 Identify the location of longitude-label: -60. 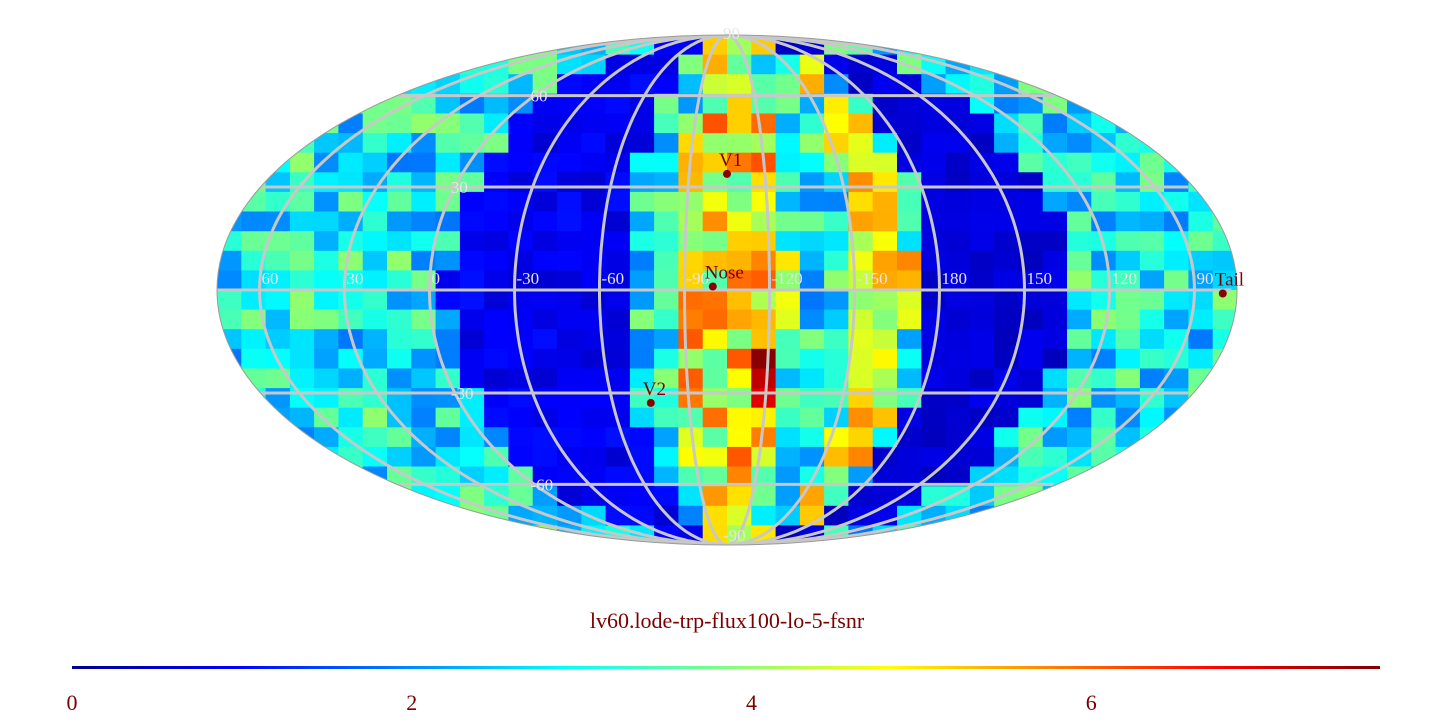
(613, 278).